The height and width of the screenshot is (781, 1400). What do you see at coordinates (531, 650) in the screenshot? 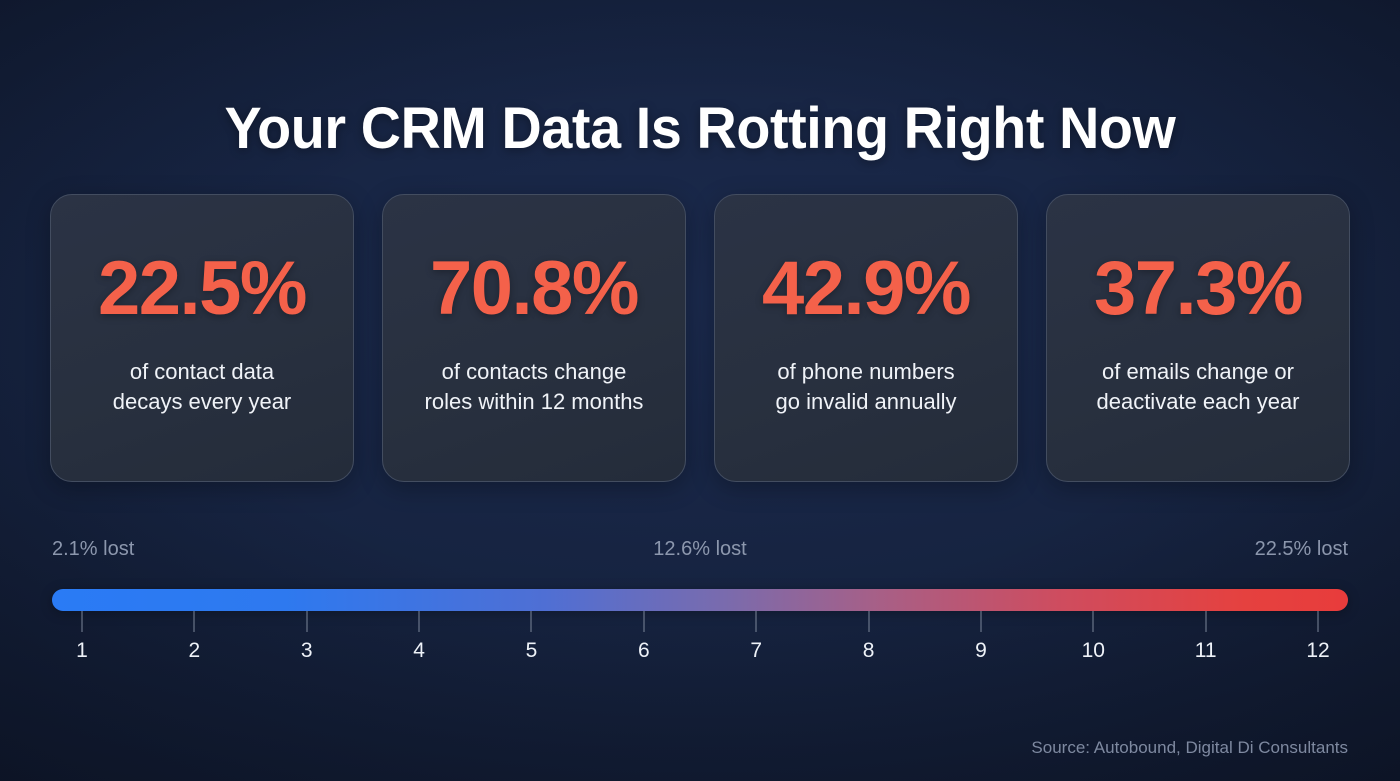
I see `timeline-tick-label: 5` at bounding box center [531, 650].